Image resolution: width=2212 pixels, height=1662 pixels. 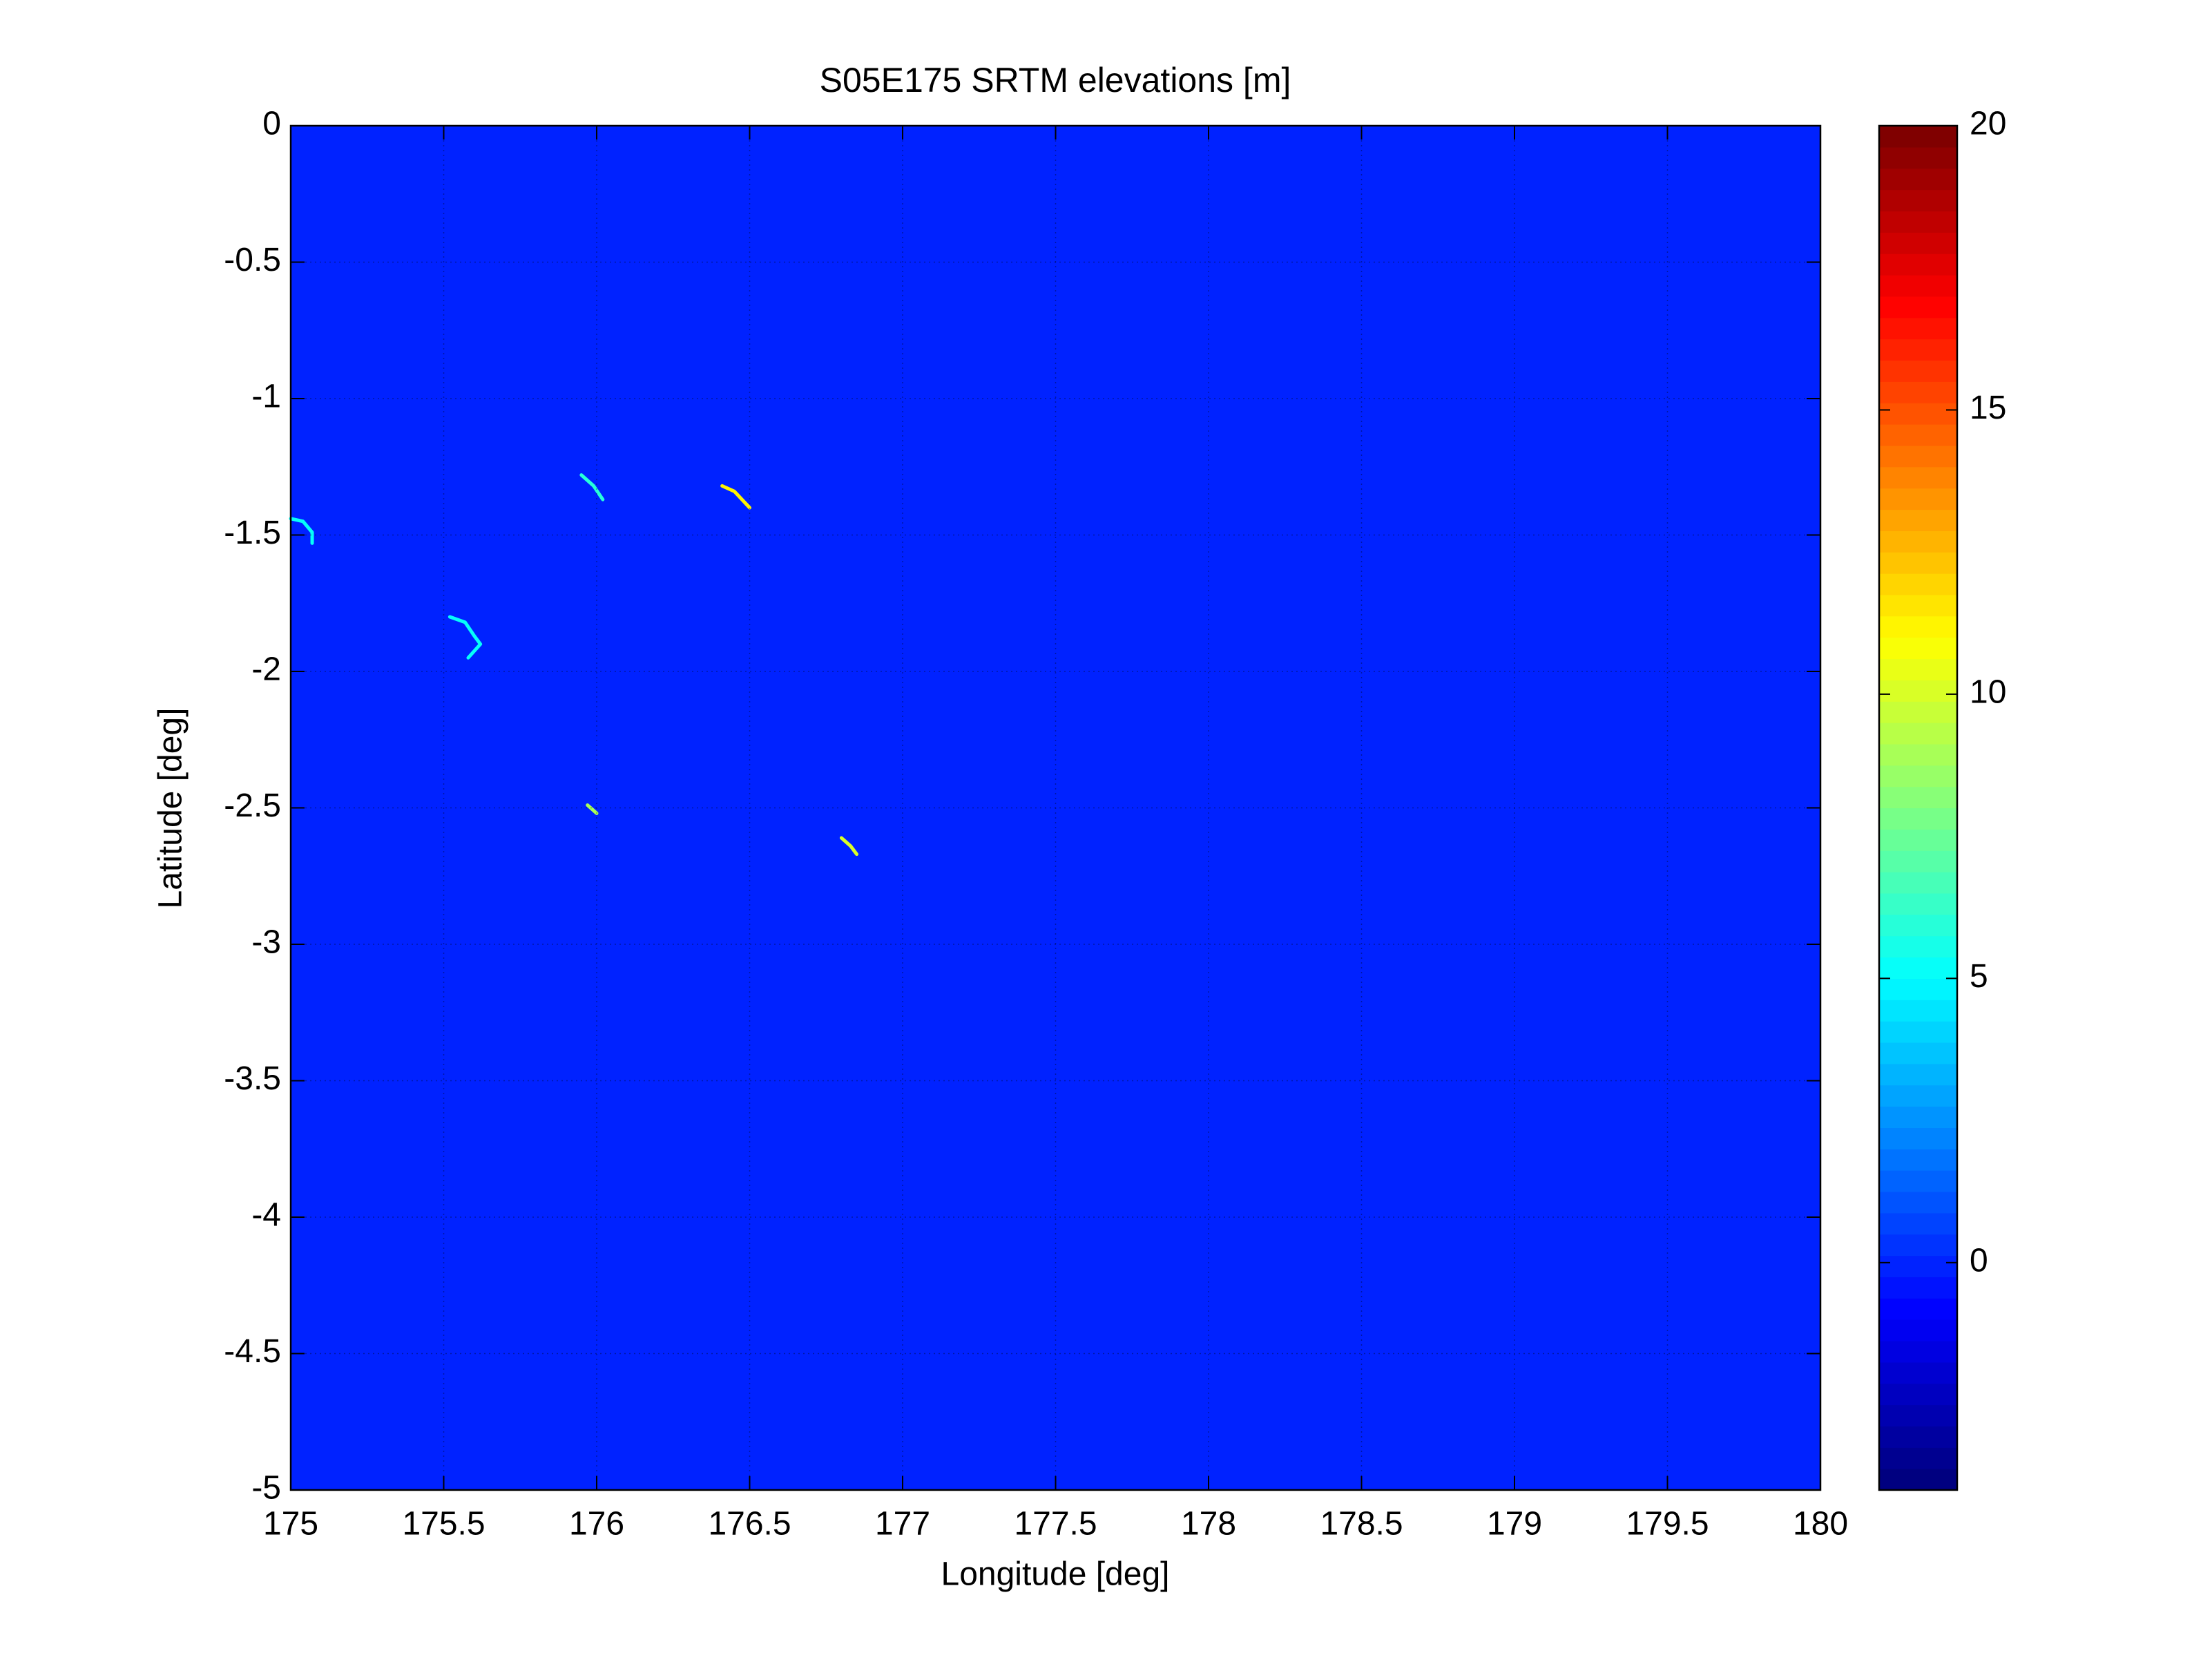 What do you see at coordinates (266, 1488) in the screenshot?
I see `y-tick-label: -5` at bounding box center [266, 1488].